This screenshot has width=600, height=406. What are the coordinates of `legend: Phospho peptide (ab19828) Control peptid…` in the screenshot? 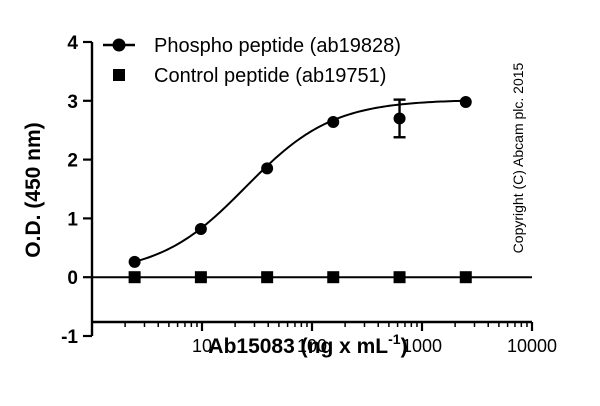 It's located at (252, 61).